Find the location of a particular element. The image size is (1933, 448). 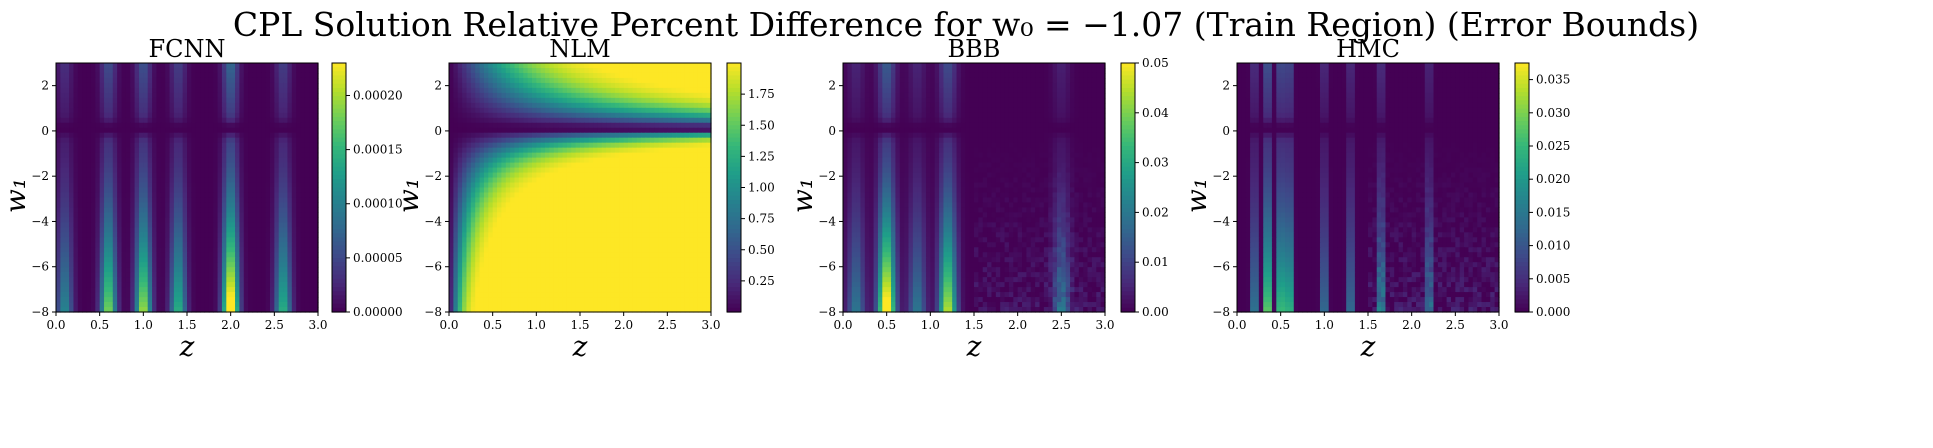

colorbar-segment is located at coordinates (339, 107).